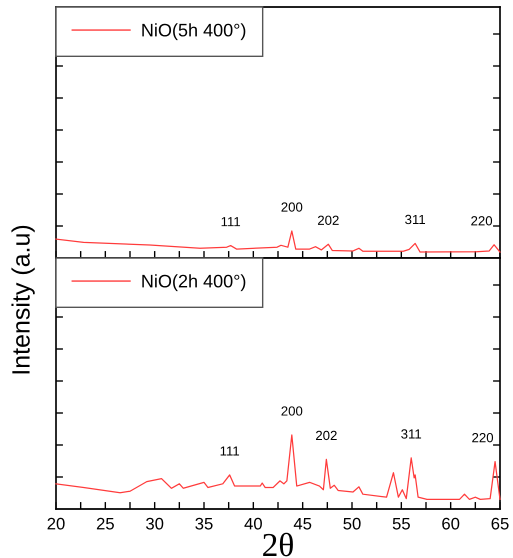  I want to click on x-tick-label: 30, so click(155, 524).